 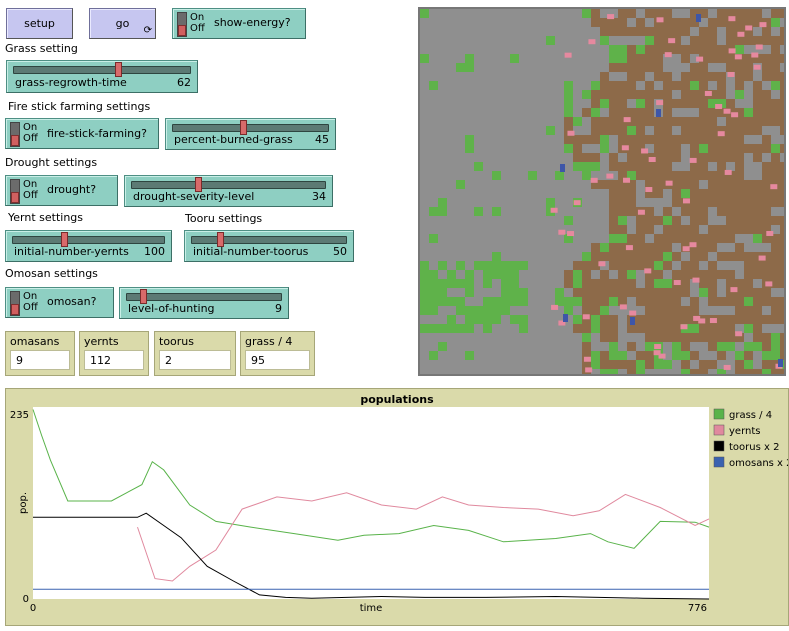 What do you see at coordinates (239, 23) in the screenshot?
I see `show-energy-switch: On Off show-energy?` at bounding box center [239, 23].